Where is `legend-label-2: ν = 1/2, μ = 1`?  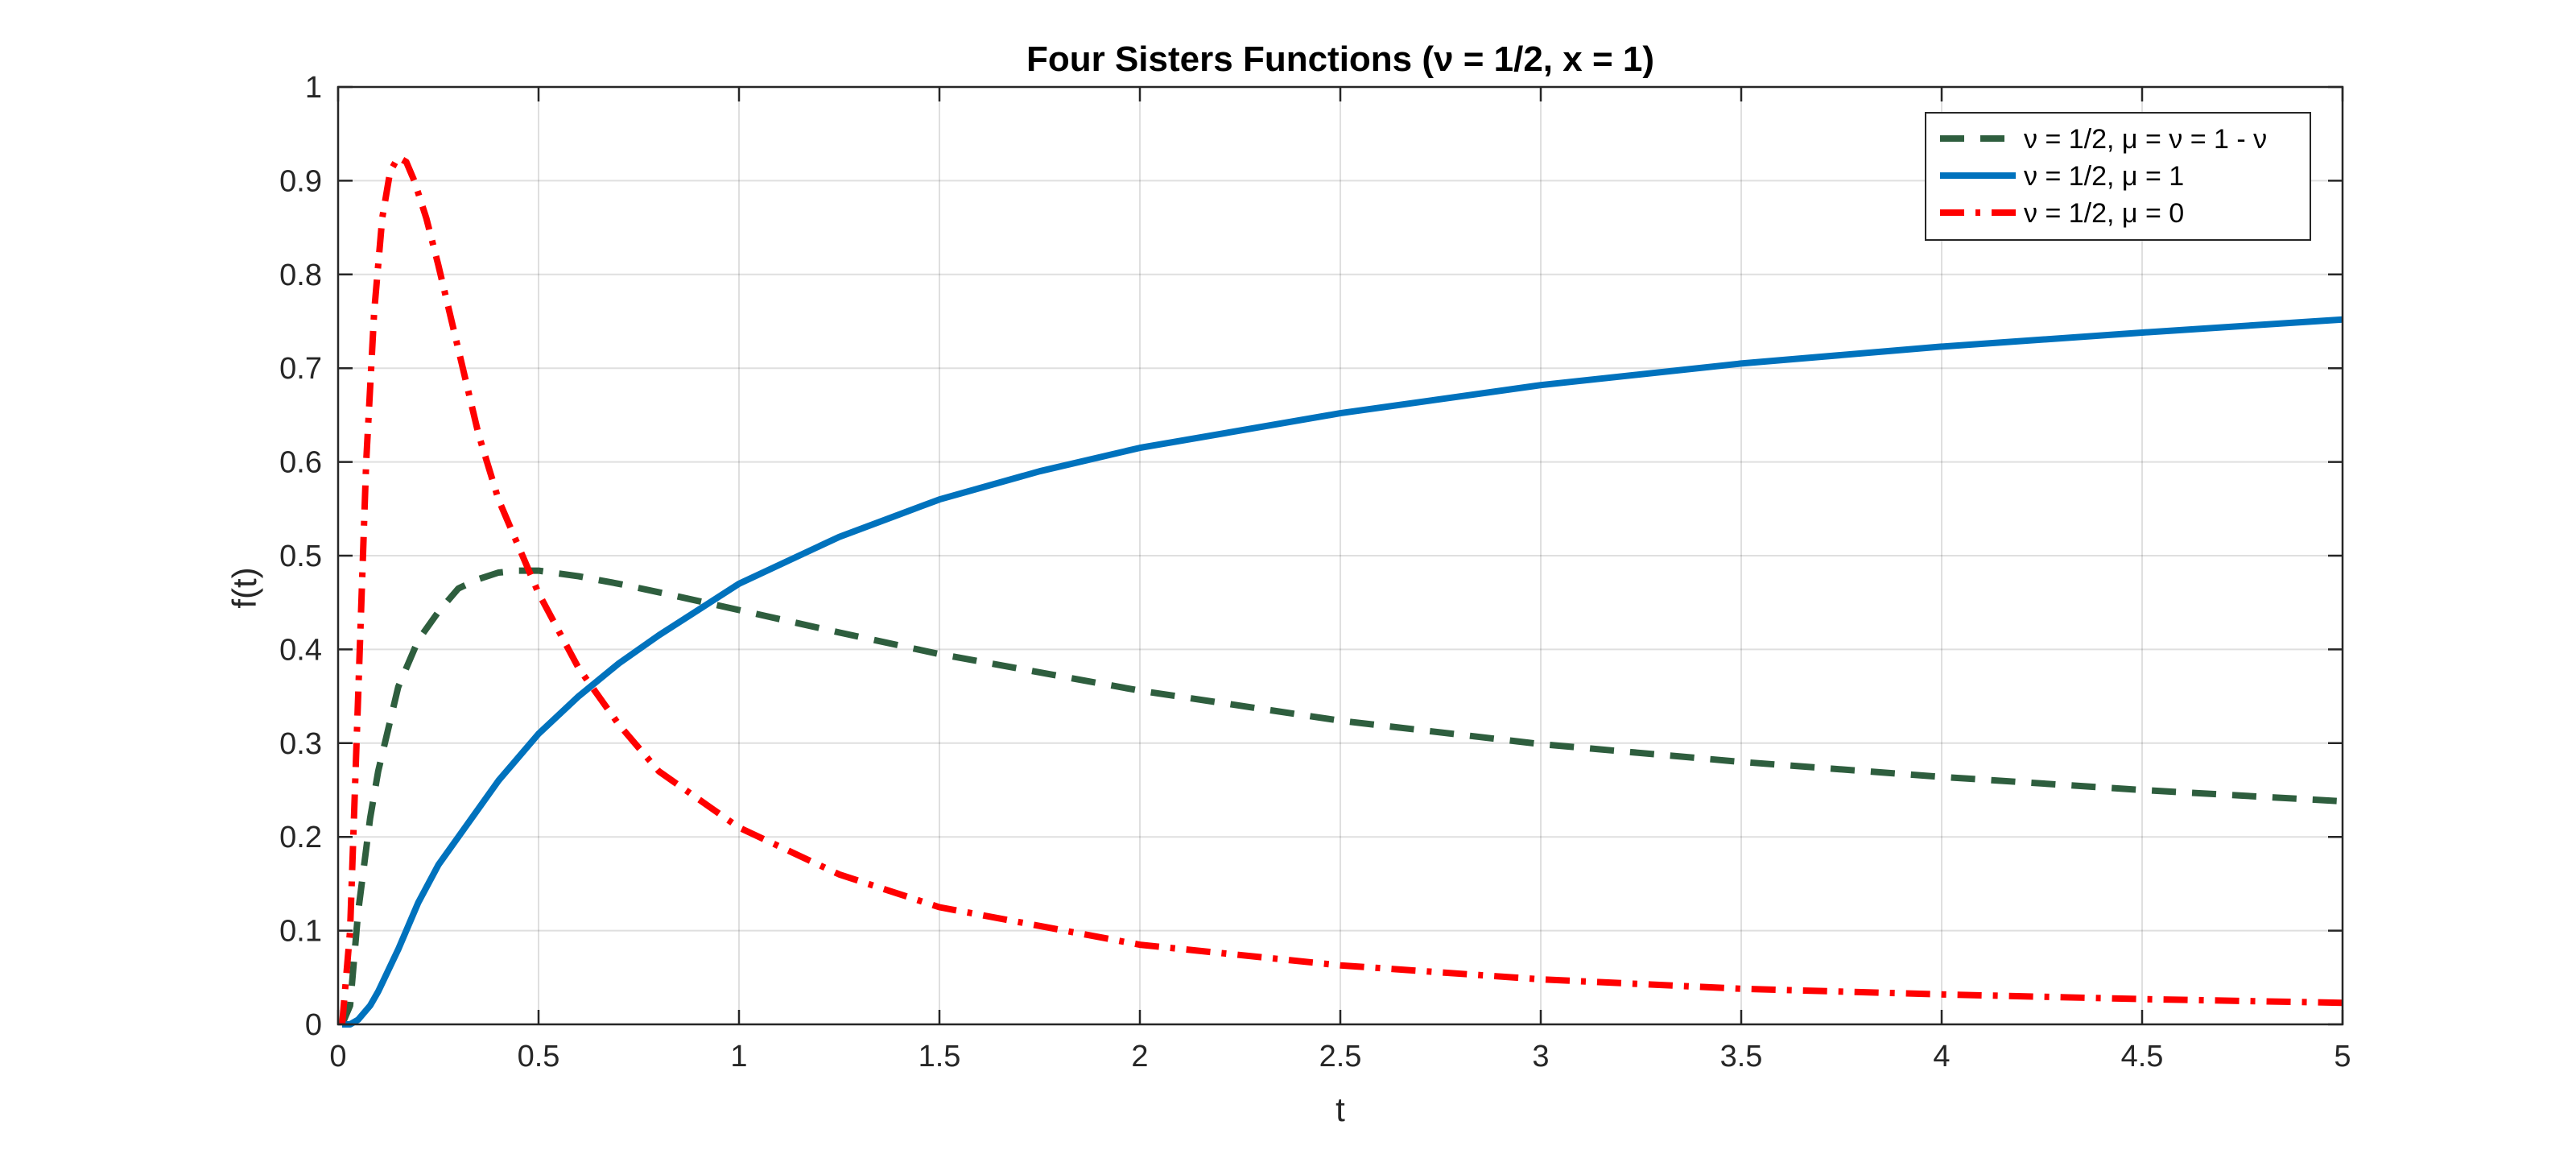
legend-label-2: ν = 1/2, μ = 1 is located at coordinates (2104, 176).